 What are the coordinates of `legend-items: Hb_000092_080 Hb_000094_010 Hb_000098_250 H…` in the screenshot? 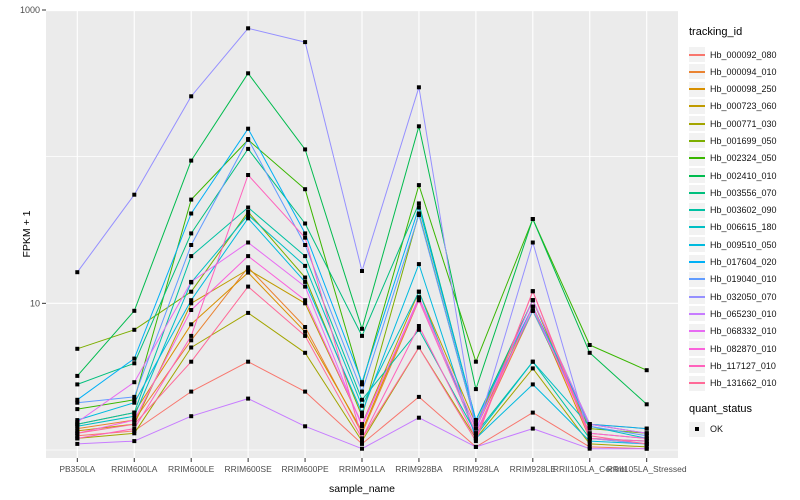 It's located at (744, 219).